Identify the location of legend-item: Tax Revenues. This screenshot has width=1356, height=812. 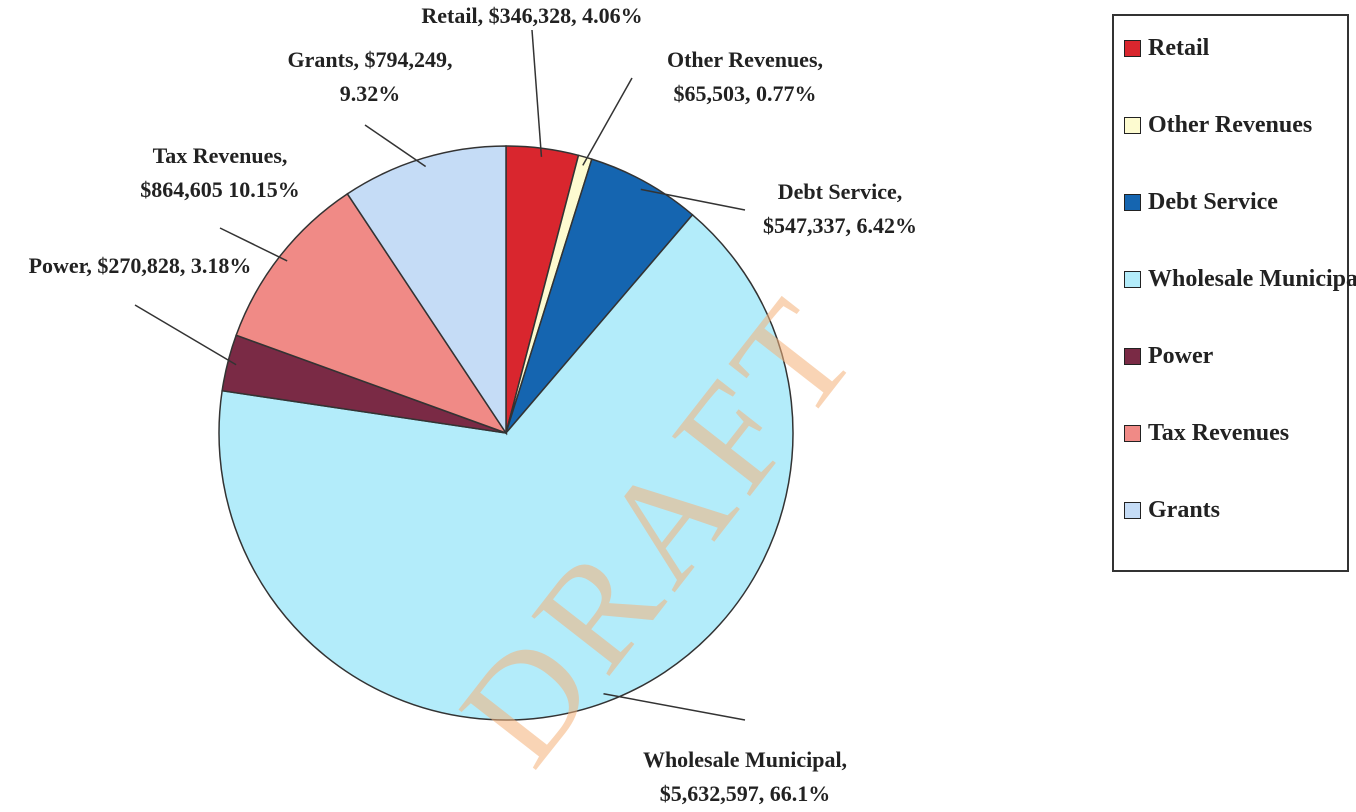
(1240, 433).